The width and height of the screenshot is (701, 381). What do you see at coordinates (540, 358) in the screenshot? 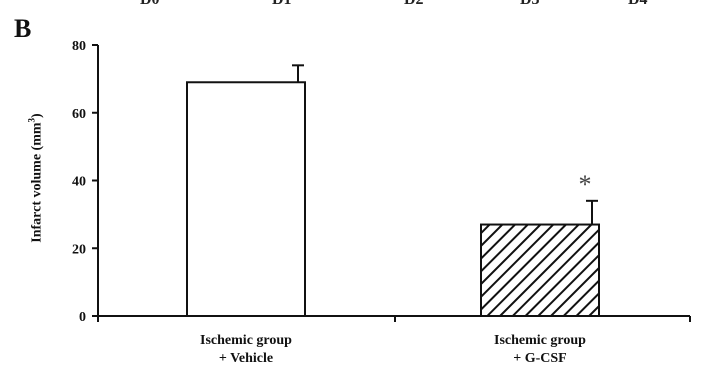
I see `x-category-label-line: + G-CSF` at bounding box center [540, 358].